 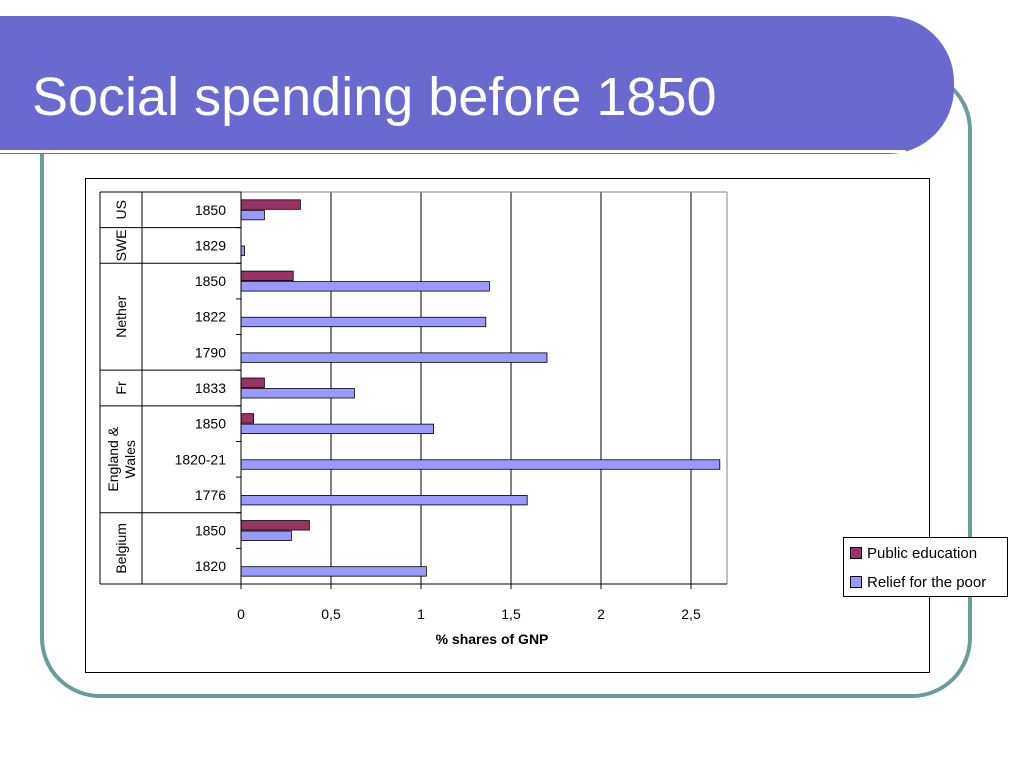 I want to click on slide-title: Social spending before 1850, so click(x=374, y=97).